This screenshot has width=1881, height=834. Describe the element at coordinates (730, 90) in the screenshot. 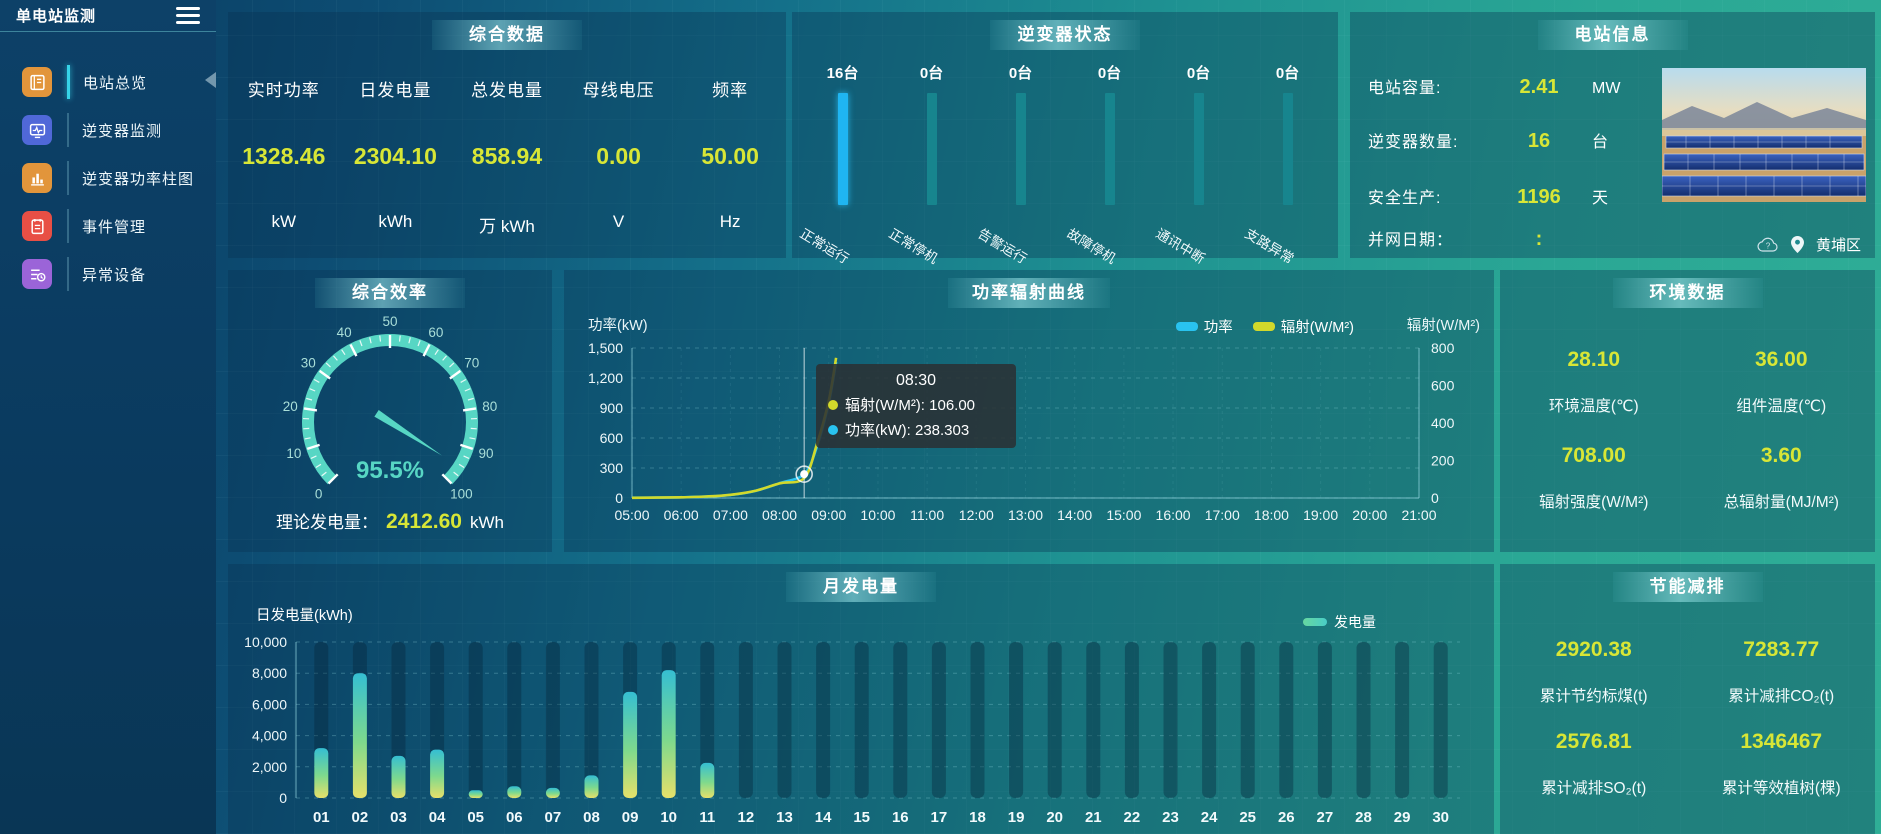

I see `metric-label: 频率` at that location.